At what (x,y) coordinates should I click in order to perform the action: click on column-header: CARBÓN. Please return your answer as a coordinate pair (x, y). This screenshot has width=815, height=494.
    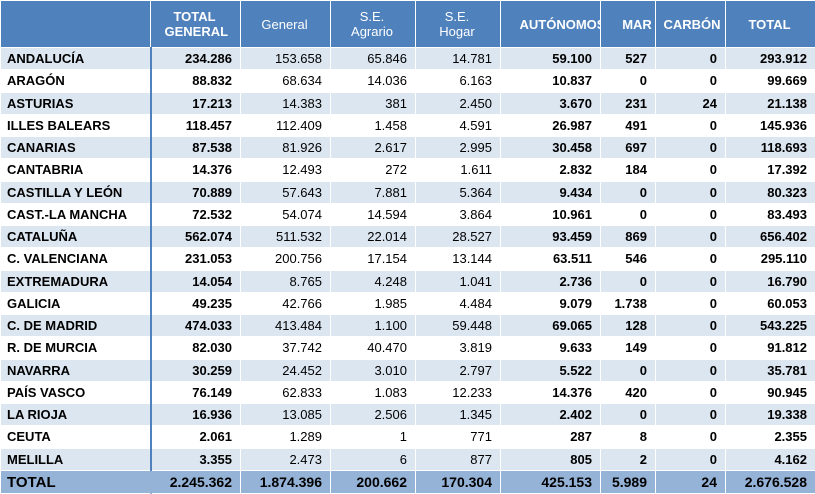
    Looking at the image, I should click on (690, 24).